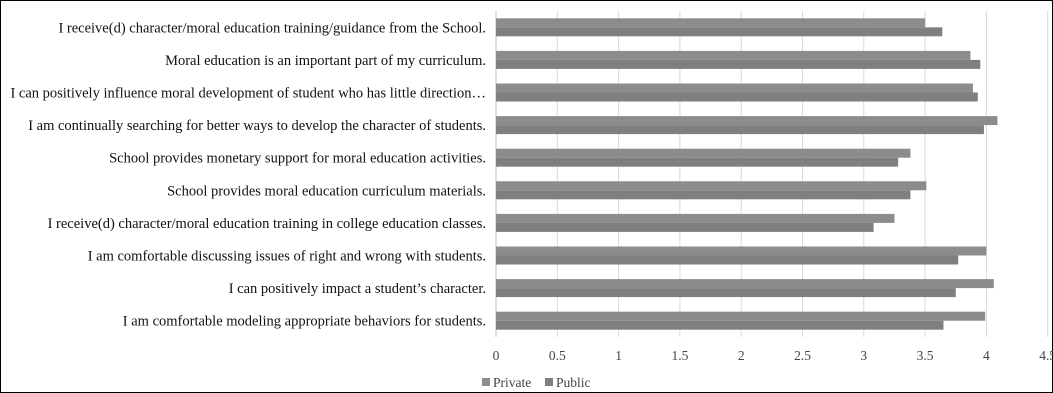 This screenshot has width=1053, height=393. I want to click on x-tick-label: 0.5, so click(557, 355).